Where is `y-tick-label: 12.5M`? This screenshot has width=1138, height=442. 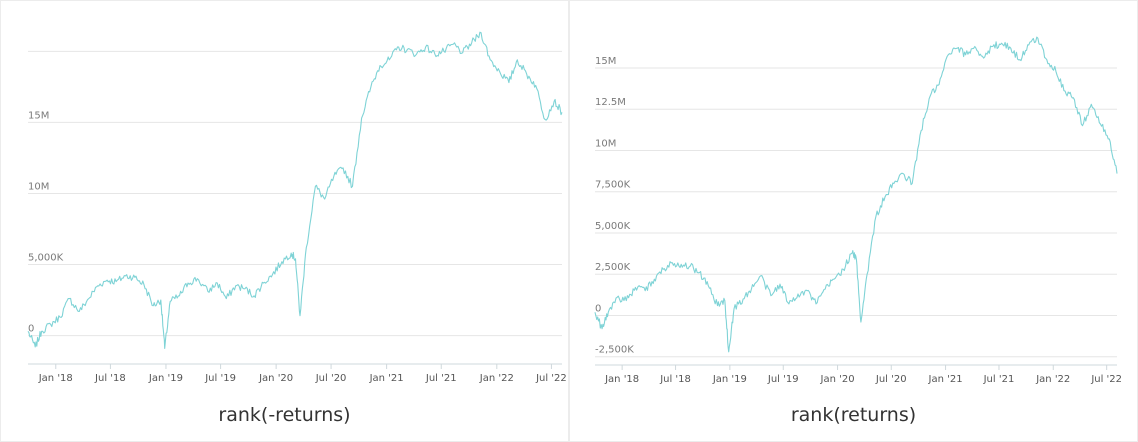
y-tick-label: 12.5M is located at coordinates (610, 102).